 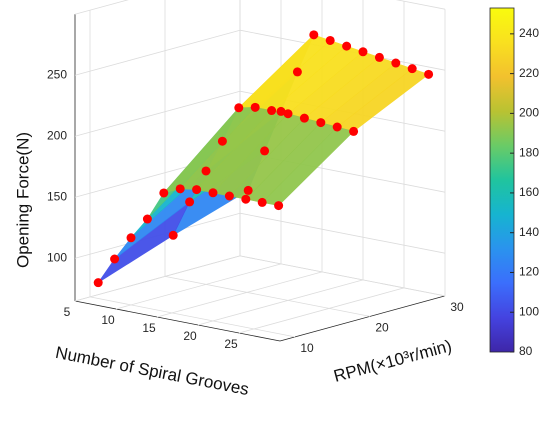 What do you see at coordinates (529, 192) in the screenshot?
I see `colorbar-tick-label: 160` at bounding box center [529, 192].